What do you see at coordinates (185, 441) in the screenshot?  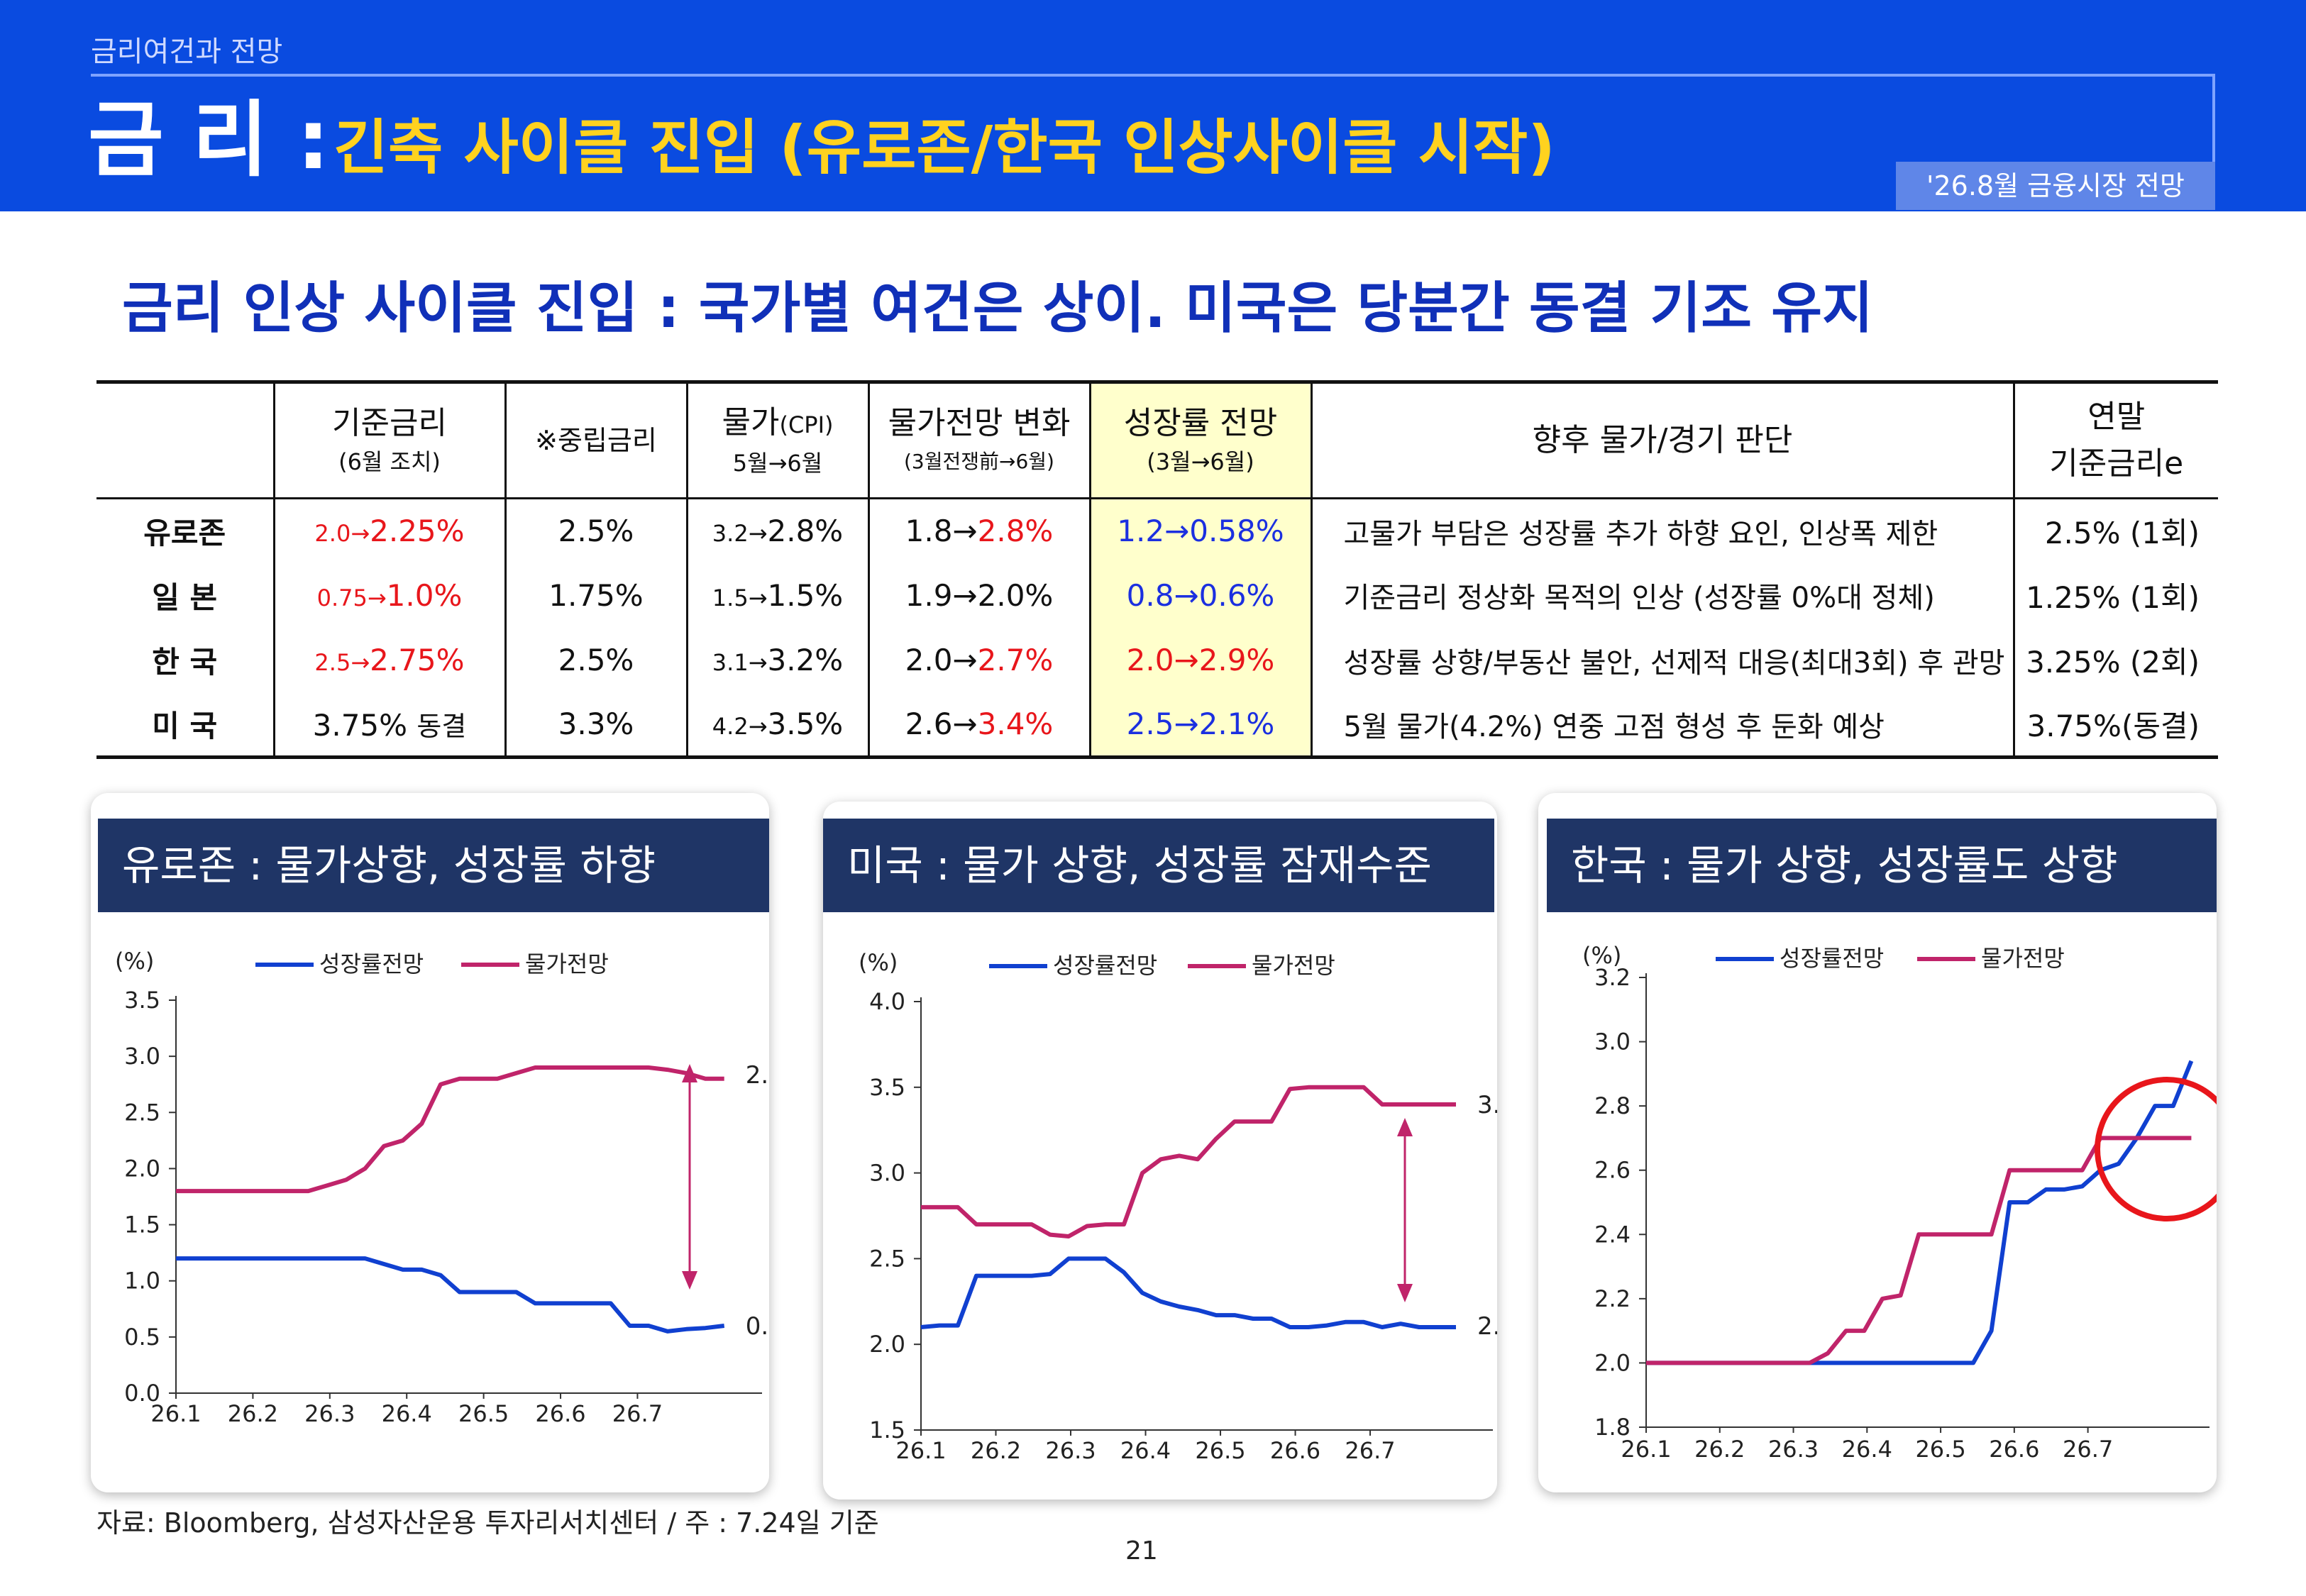 I see `header-country` at bounding box center [185, 441].